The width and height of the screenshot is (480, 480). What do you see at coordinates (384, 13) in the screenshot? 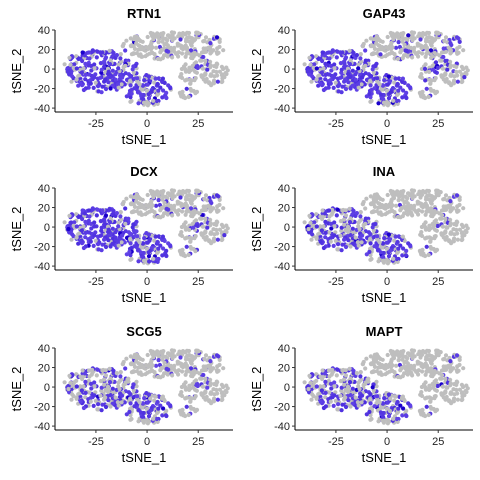
I see `panel-title: GAP43` at bounding box center [384, 13].